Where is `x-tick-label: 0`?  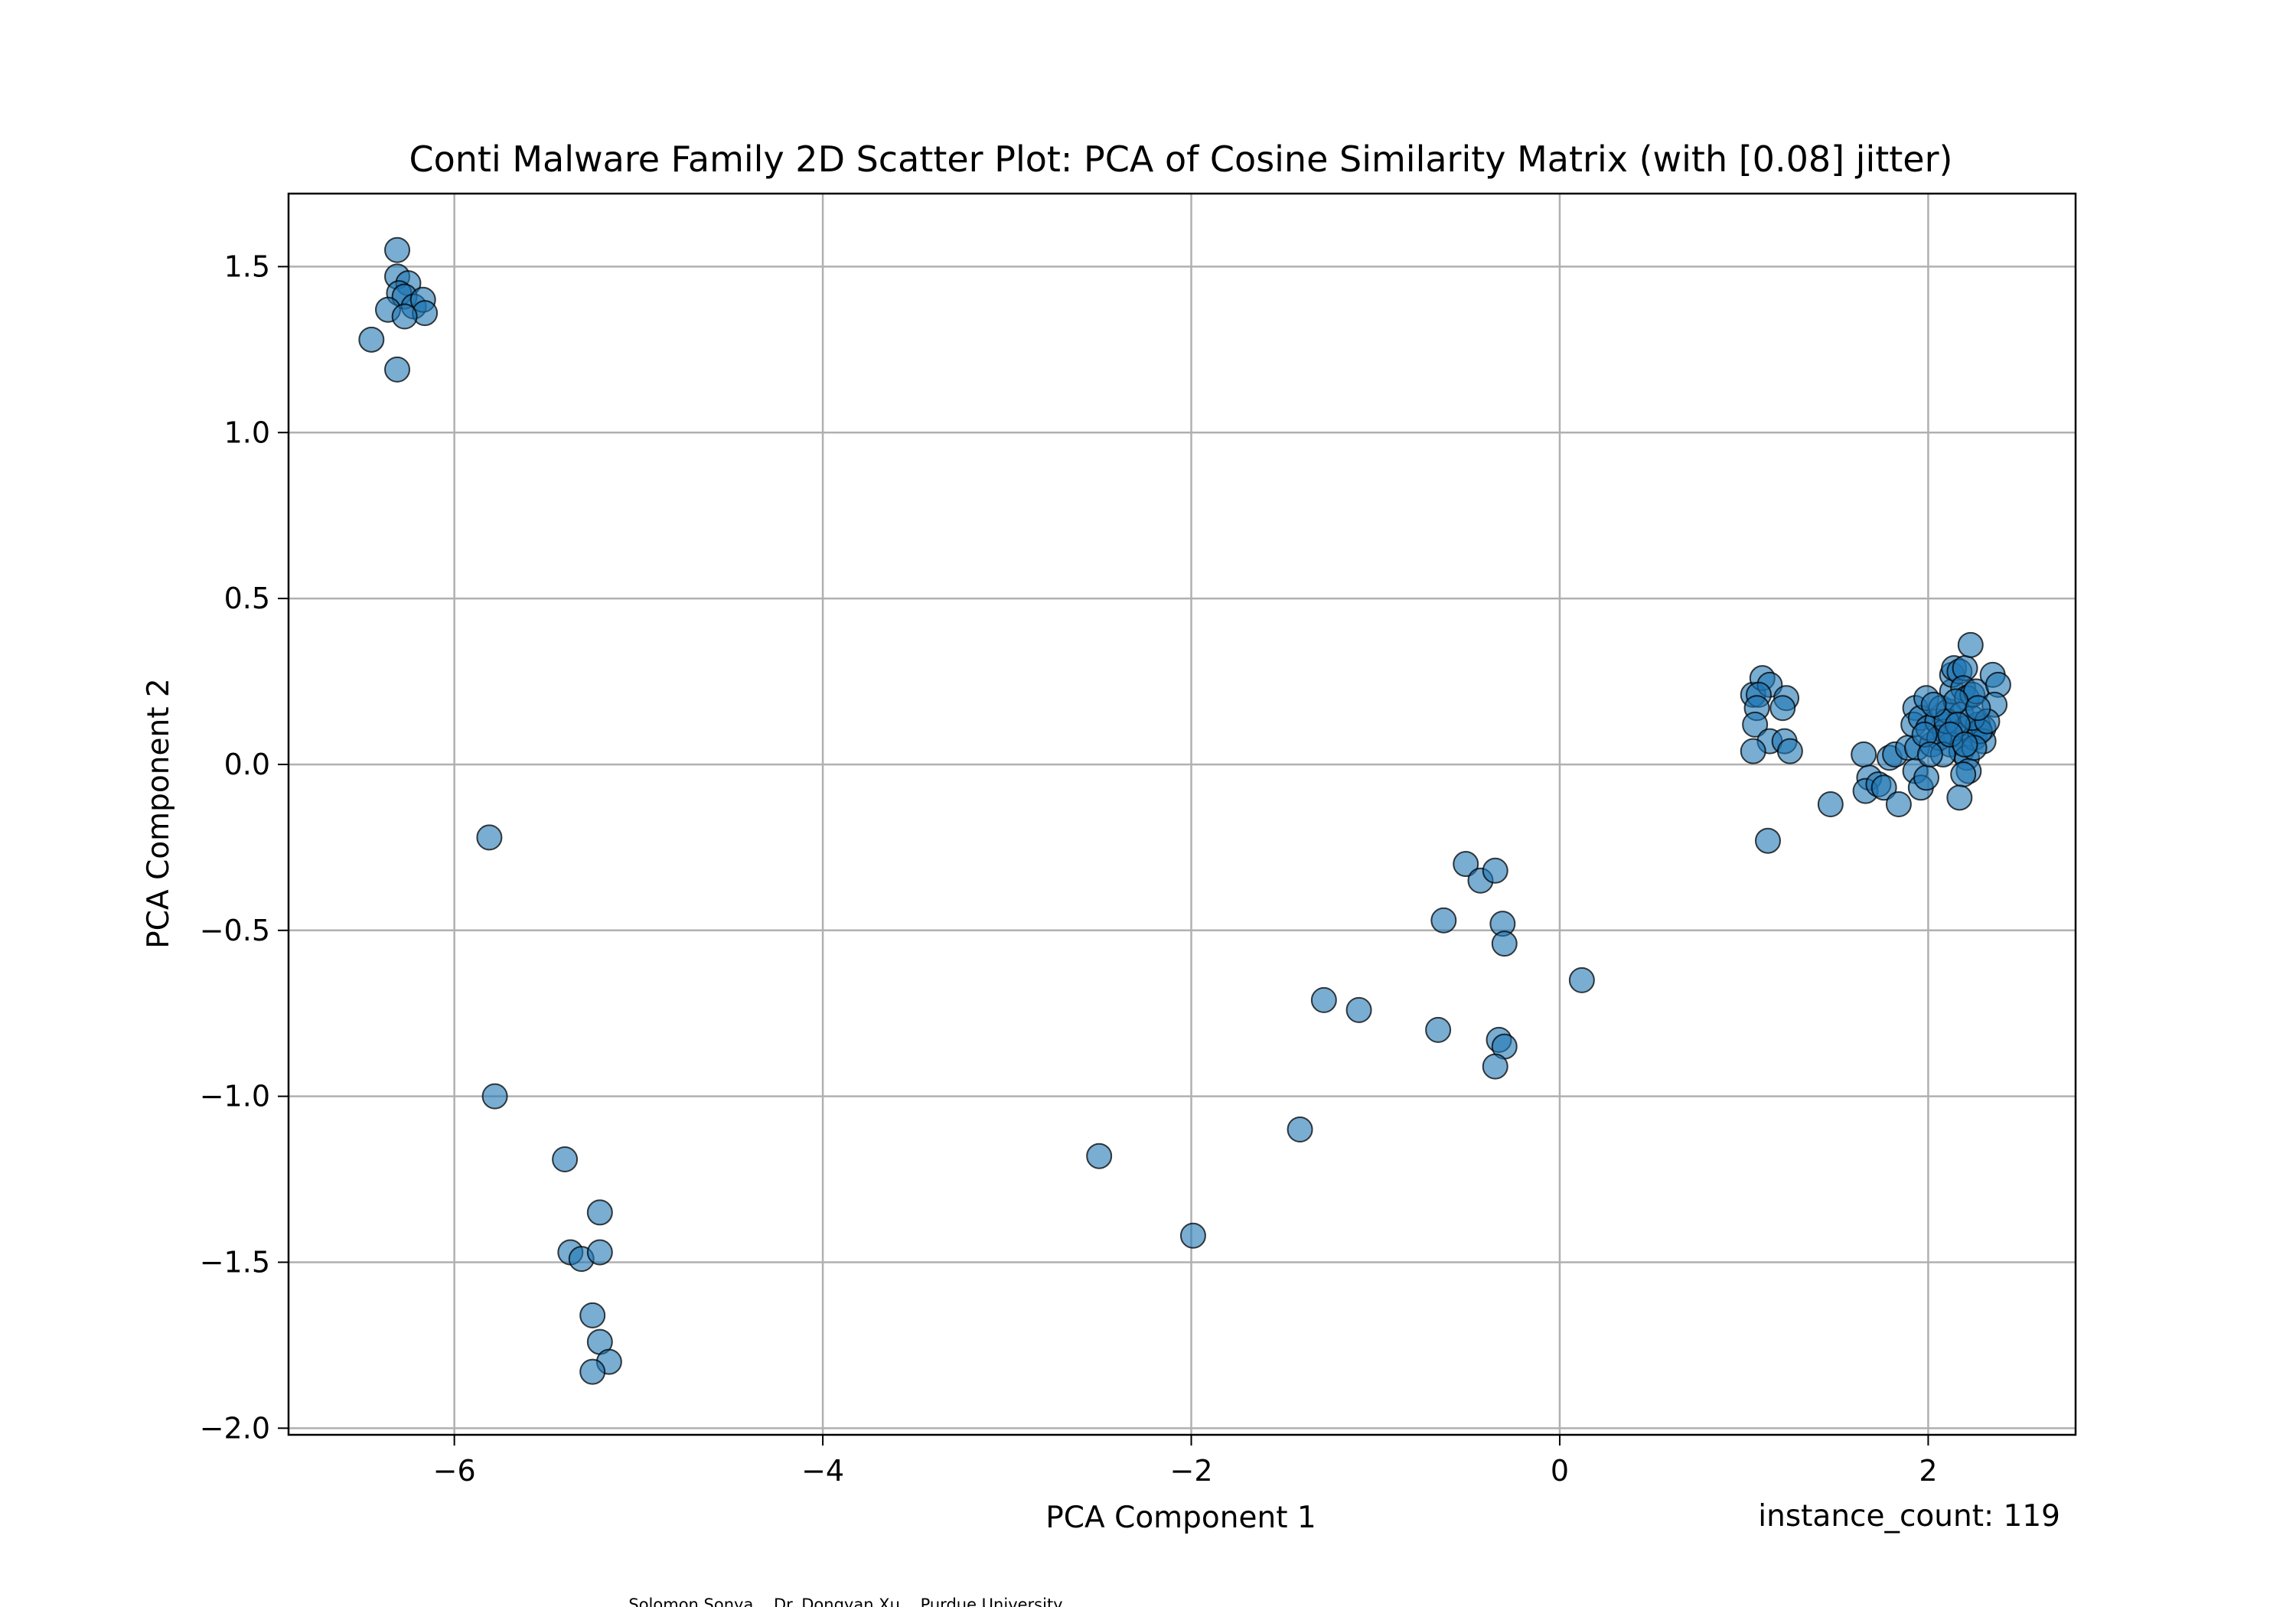 x-tick-label: 0 is located at coordinates (1560, 1471).